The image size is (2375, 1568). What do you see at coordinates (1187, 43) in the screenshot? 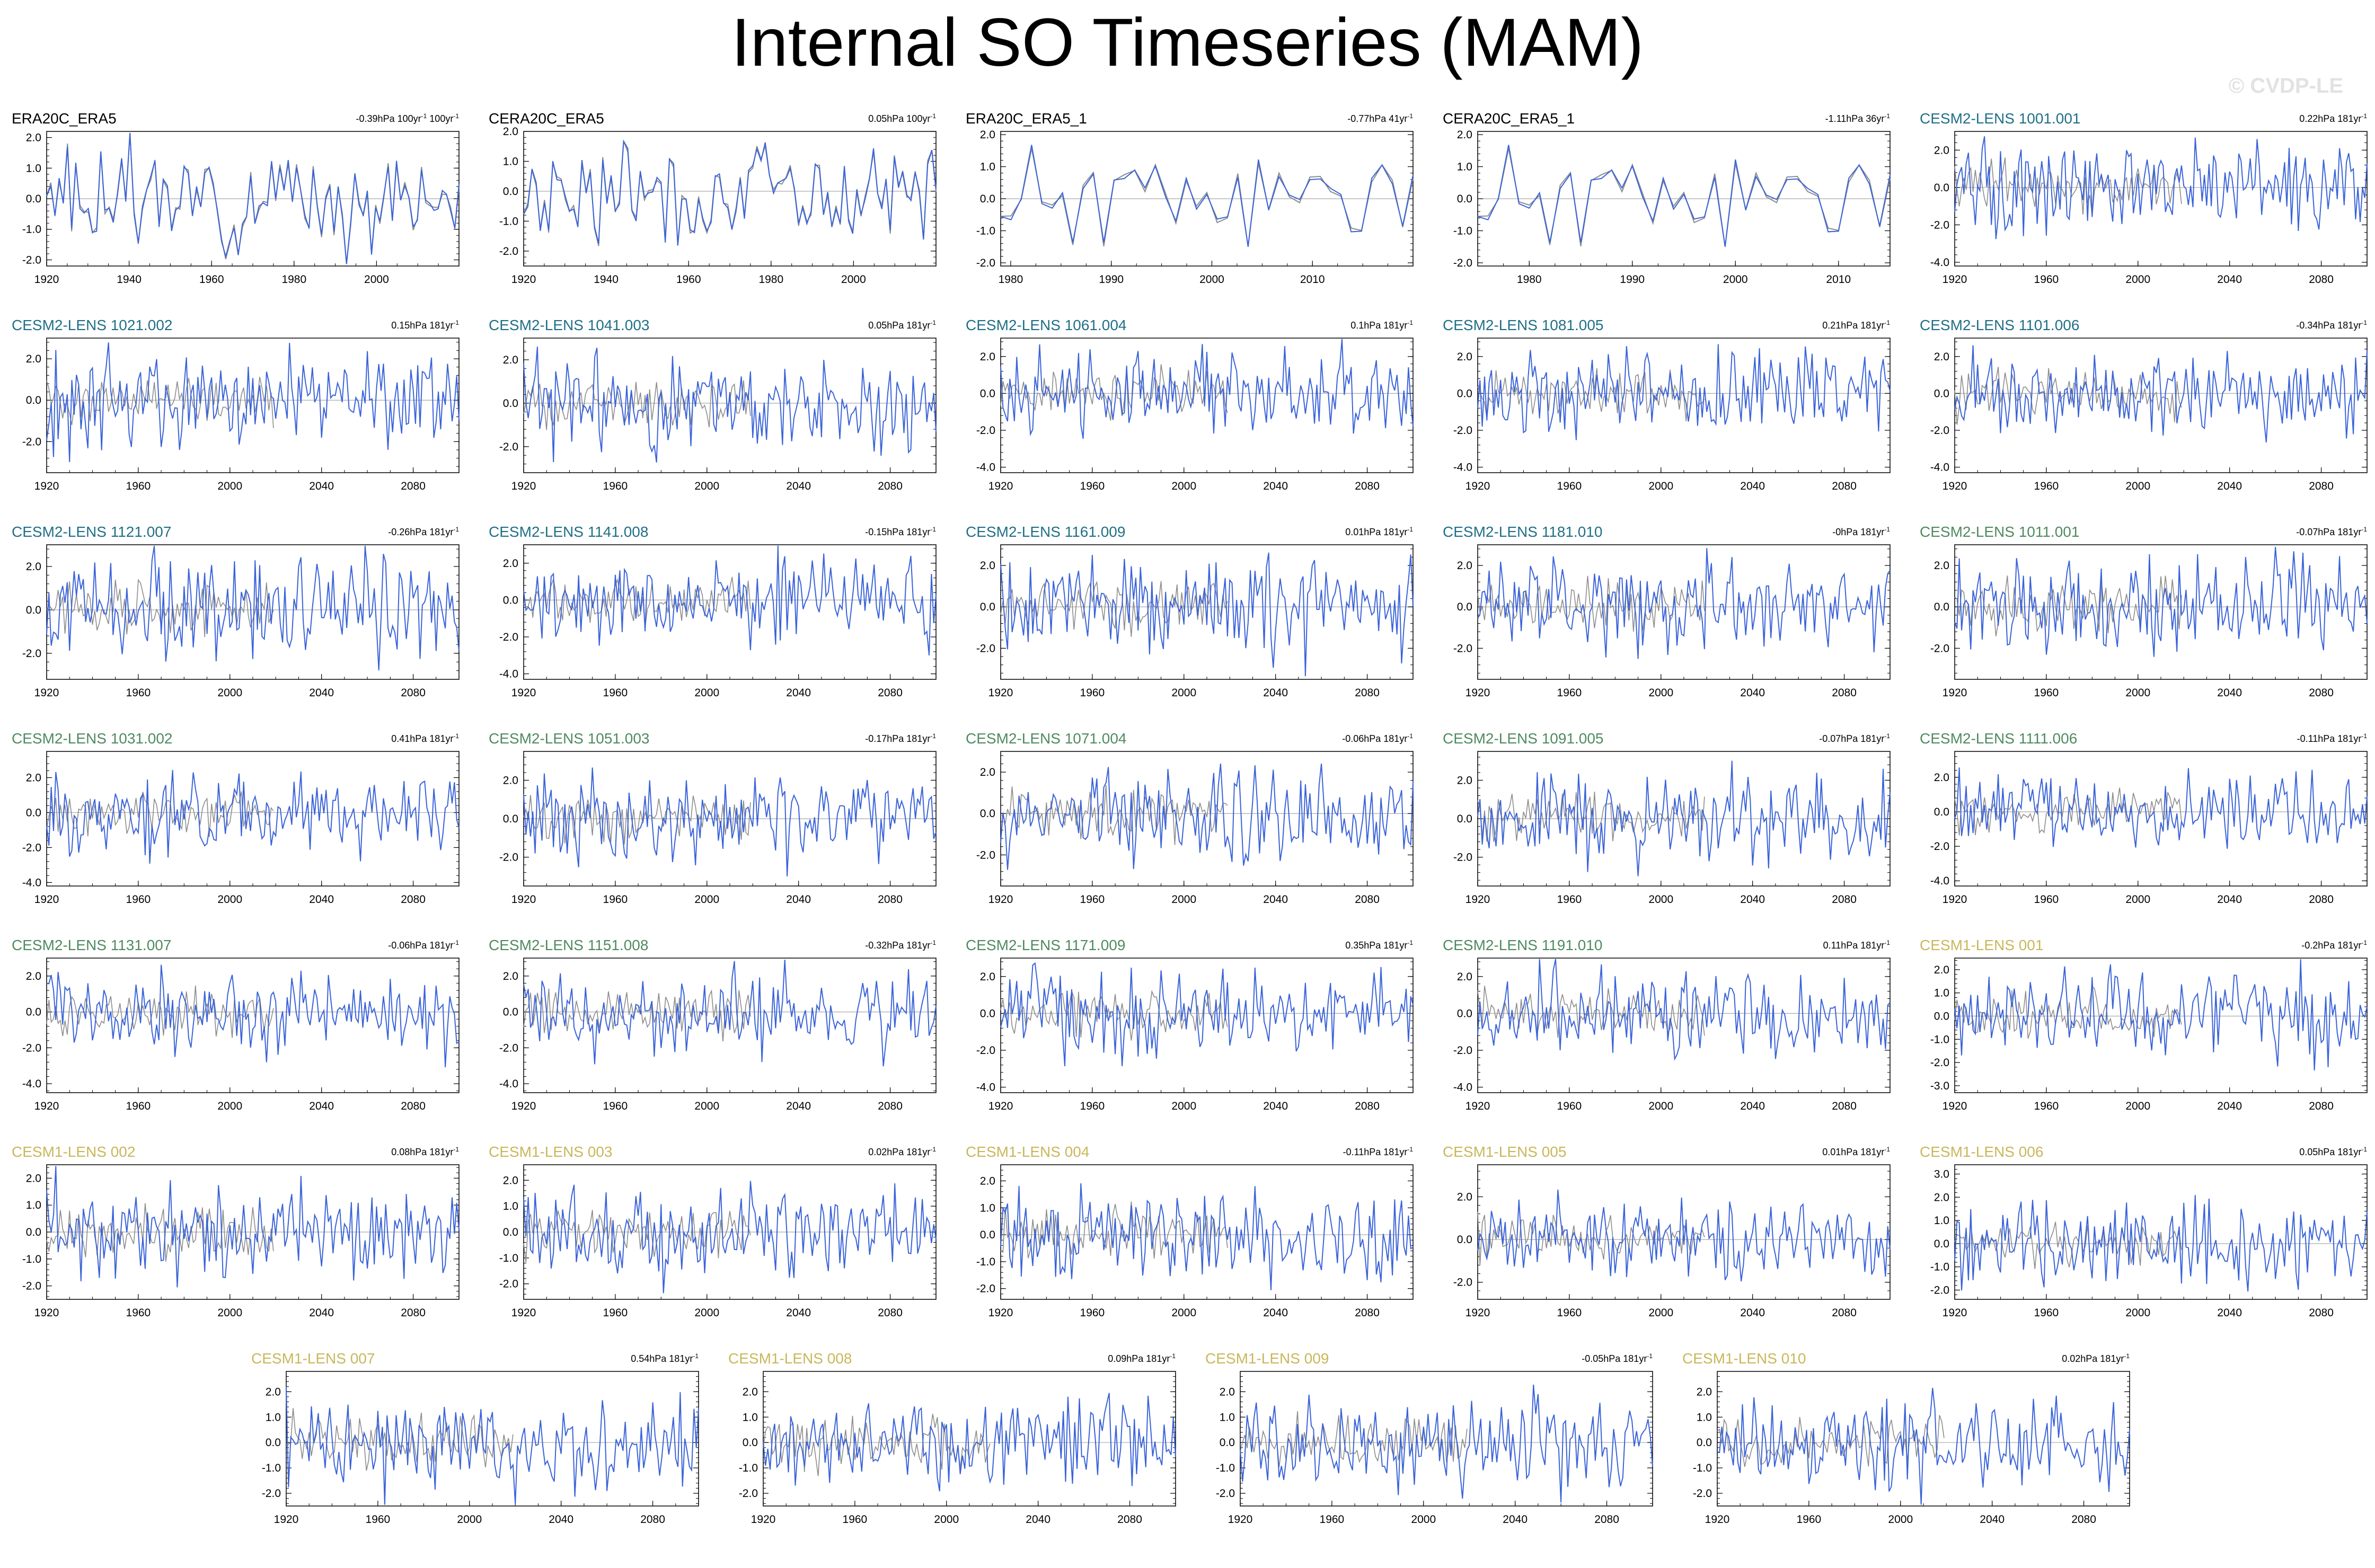
I see `page-title: Internal SO Timeseries (MAM)` at bounding box center [1187, 43].